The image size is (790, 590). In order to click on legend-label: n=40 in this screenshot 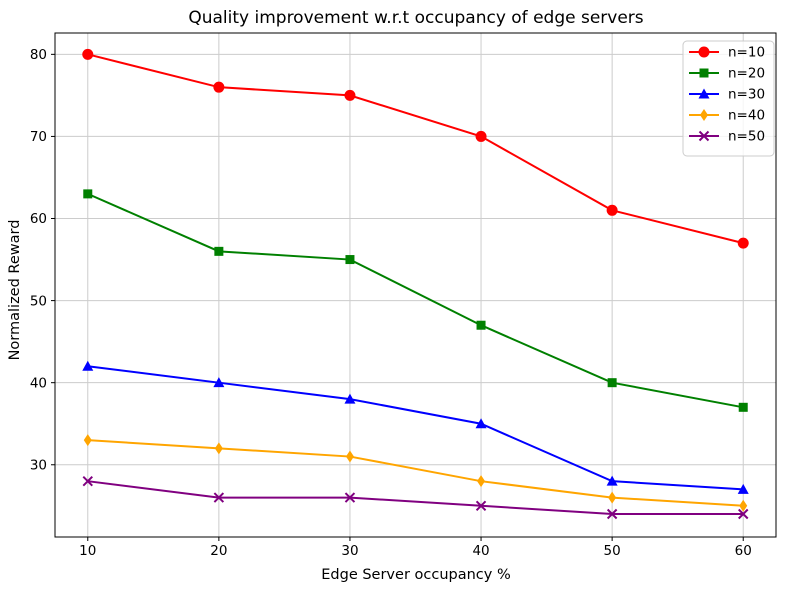, I will do `click(746, 116)`.